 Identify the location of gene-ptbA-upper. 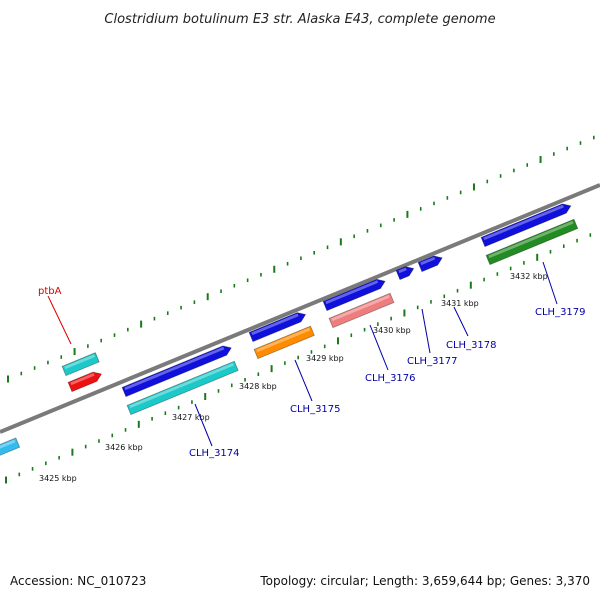
(80, 364).